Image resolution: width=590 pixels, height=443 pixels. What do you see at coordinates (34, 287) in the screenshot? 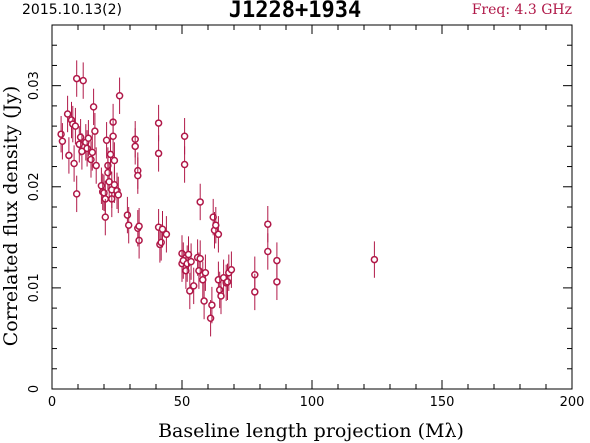
I see `y-tick-label: 0.01` at bounding box center [34, 287].